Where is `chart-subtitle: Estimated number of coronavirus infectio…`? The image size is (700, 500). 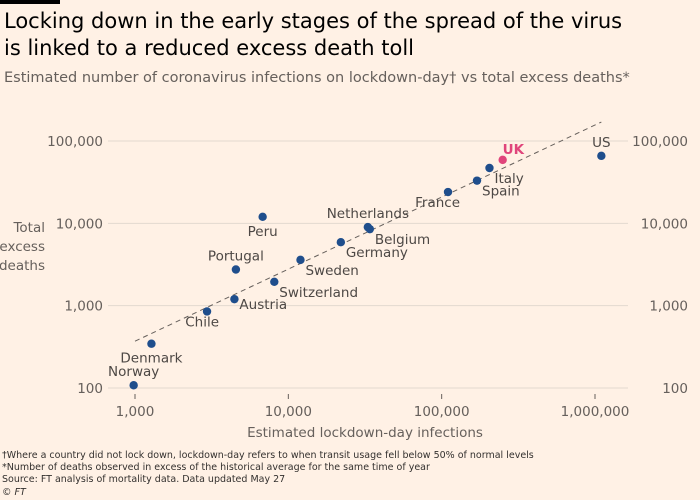 chart-subtitle: Estimated number of coronavirus infectio… is located at coordinates (317, 78).